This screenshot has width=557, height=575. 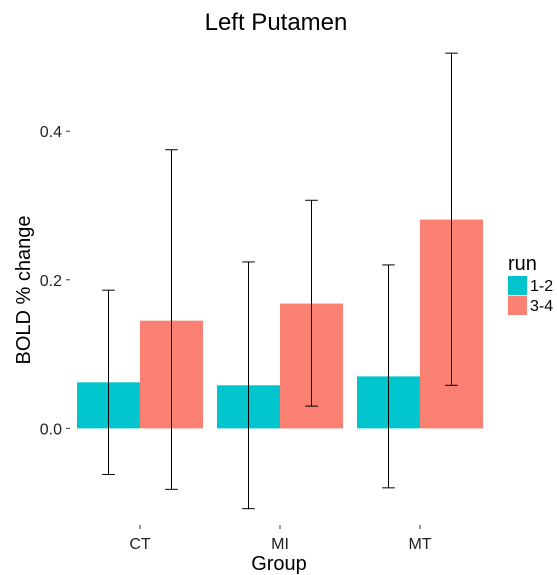 I want to click on x-tick-label: MI, so click(x=280, y=544).